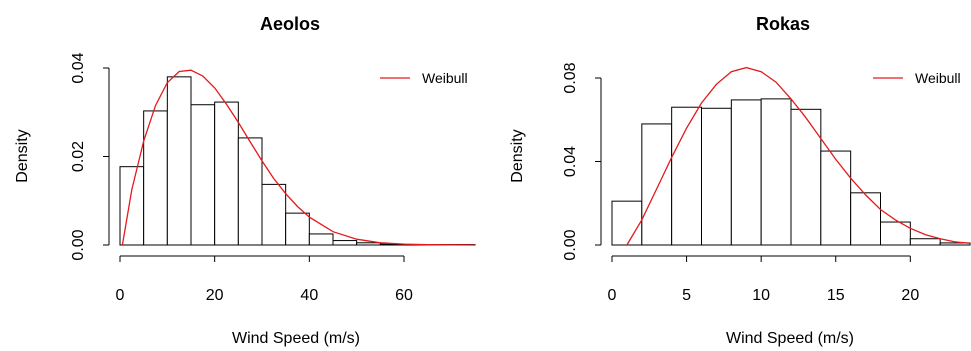 The width and height of the screenshot is (971, 351). I want to click on x-tick-label: 5, so click(686, 295).